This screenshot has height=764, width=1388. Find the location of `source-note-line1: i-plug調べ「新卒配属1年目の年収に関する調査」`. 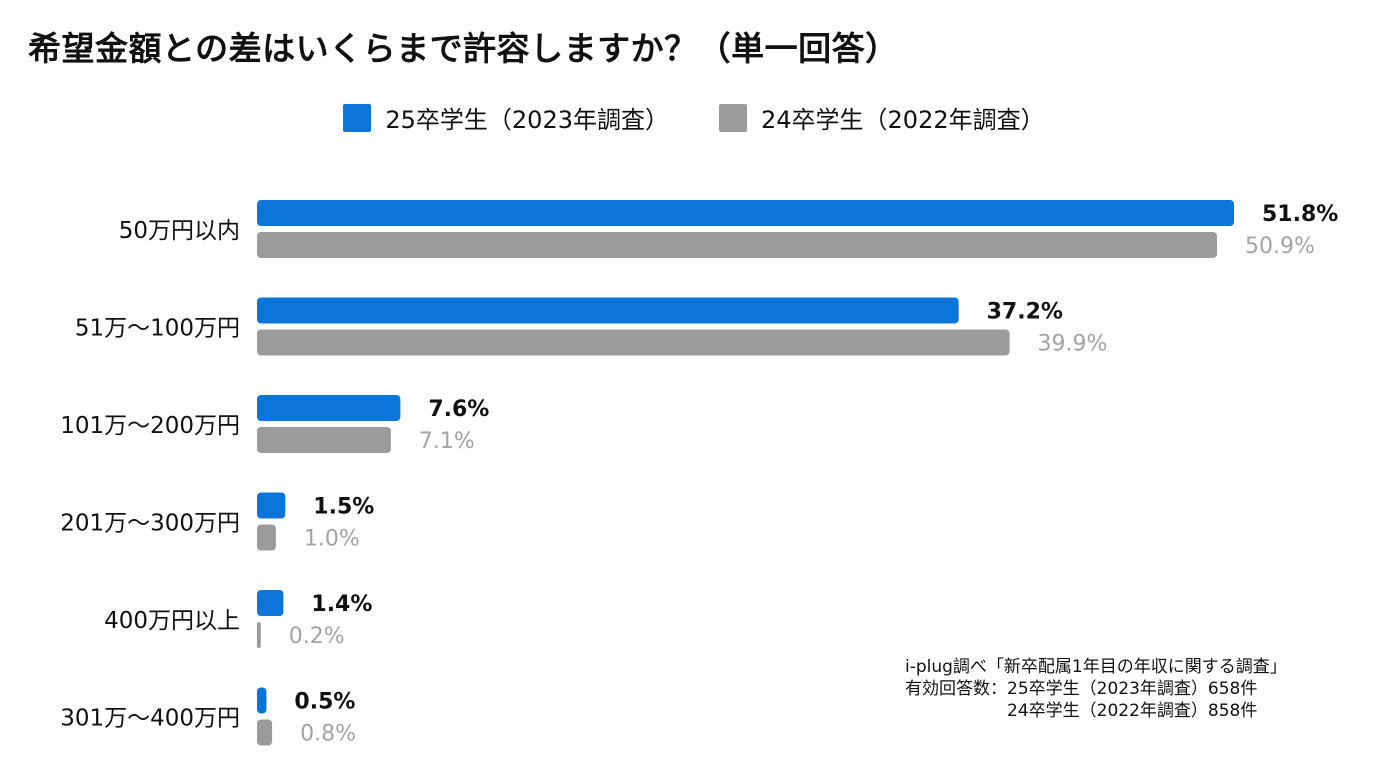

source-note-line1: i-plug調べ「新卒配属1年目の年収に関する調査」 is located at coordinates (1096, 667).